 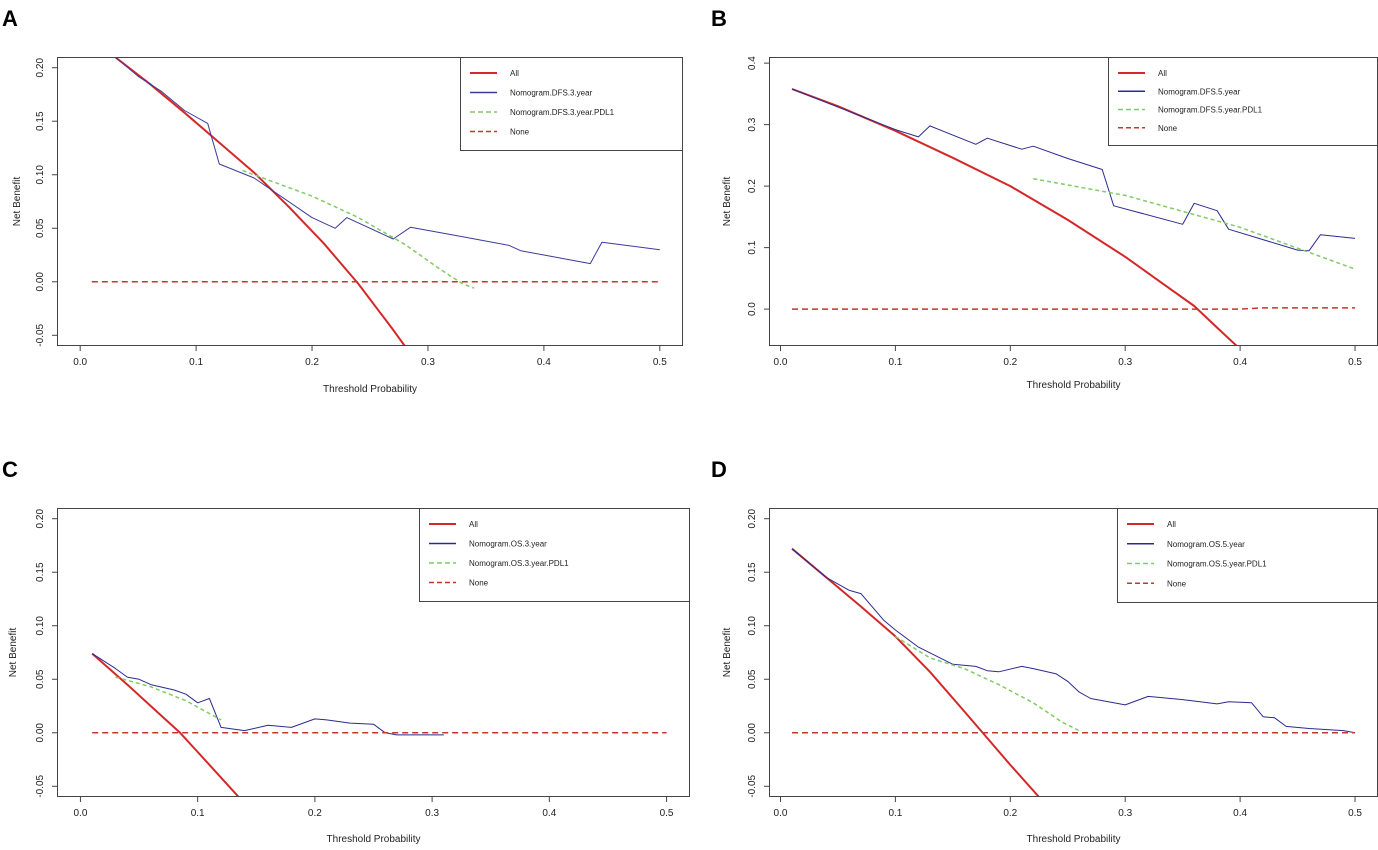 What do you see at coordinates (168, 698) in the screenshot?
I see `series-line-nomogram-os-3-year-pdl1` at bounding box center [168, 698].